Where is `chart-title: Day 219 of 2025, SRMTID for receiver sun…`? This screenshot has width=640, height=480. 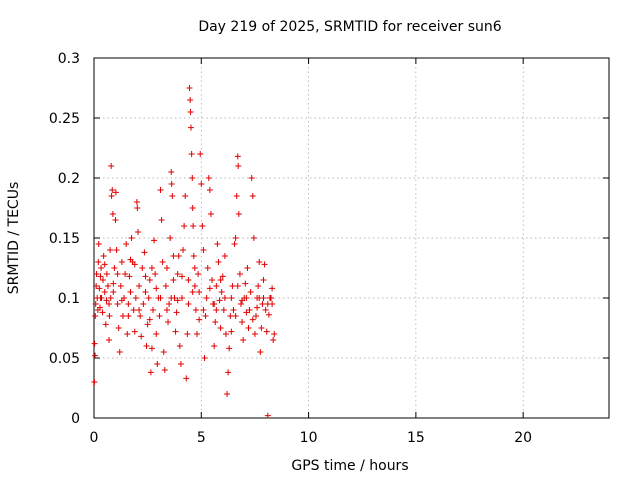
chart-title: Day 219 of 2025, SRMTID for receiver sun… is located at coordinates (349, 27).